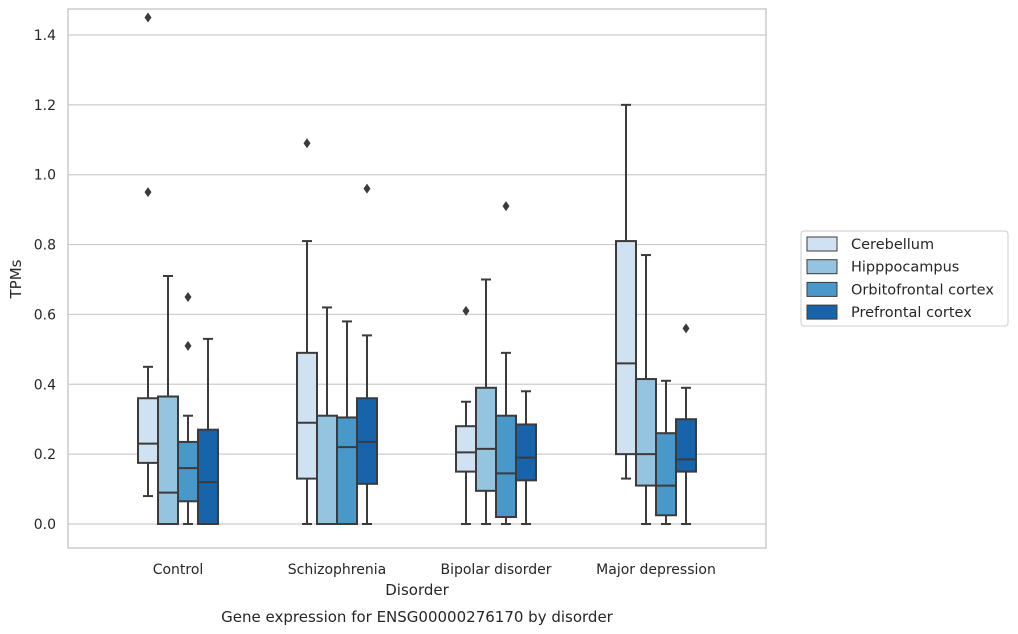 Image resolution: width=1018 pixels, height=634 pixels. What do you see at coordinates (45, 176) in the screenshot?
I see `y-tick-label: 1.0` at bounding box center [45, 176].